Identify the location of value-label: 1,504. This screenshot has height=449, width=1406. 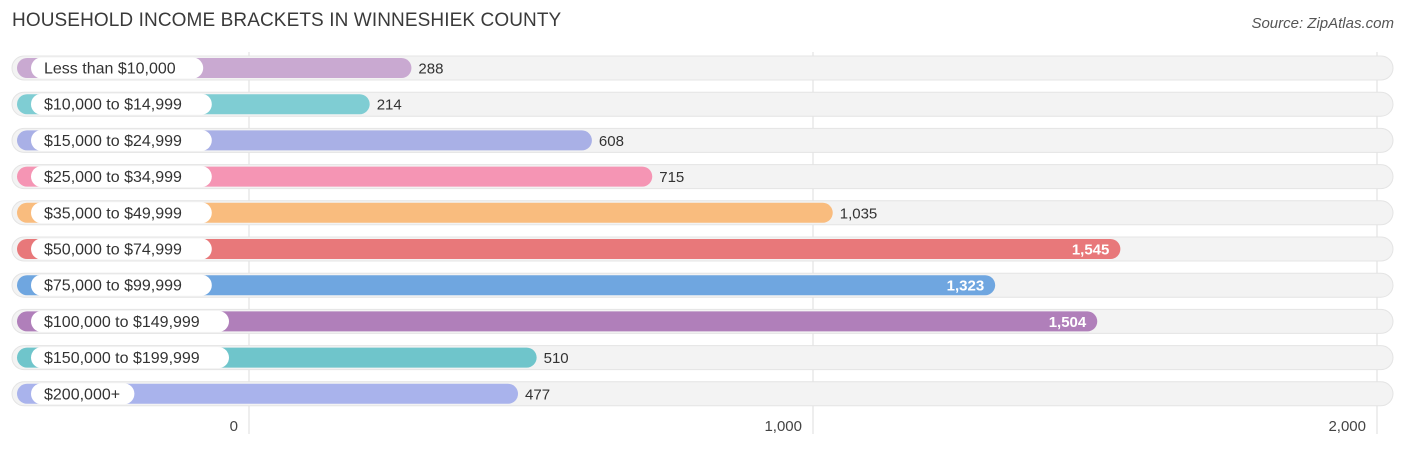
(1068, 322).